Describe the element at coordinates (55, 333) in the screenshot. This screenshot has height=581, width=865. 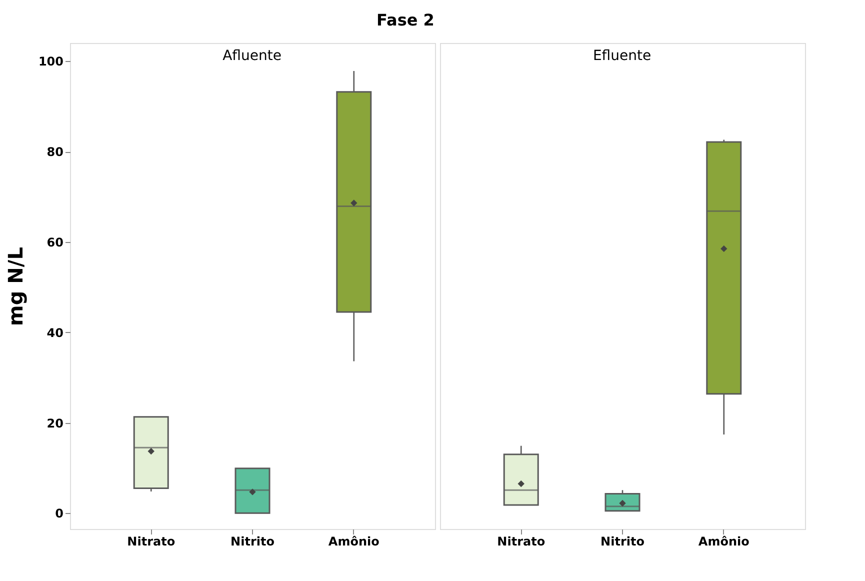
I see `y-tick-label: 40` at that location.